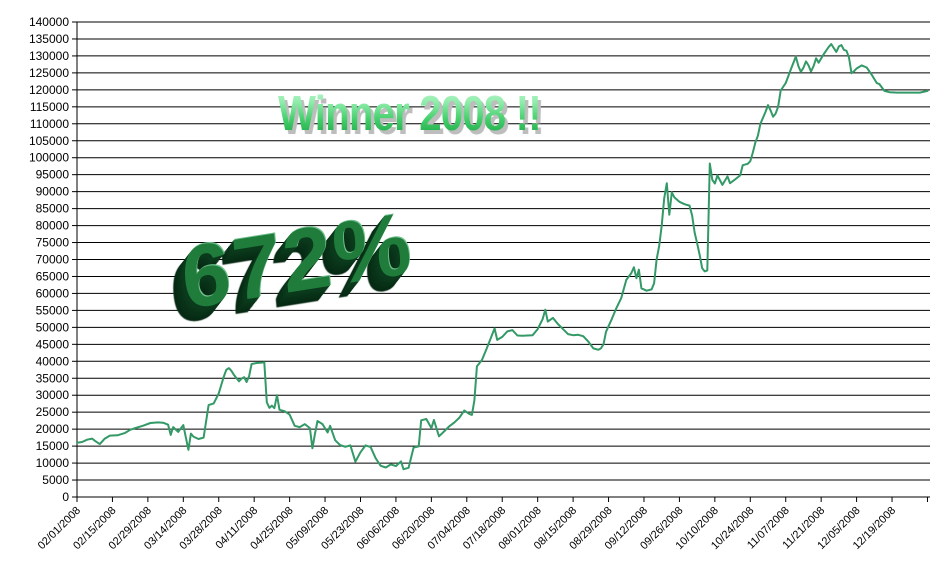 The width and height of the screenshot is (932, 568). What do you see at coordinates (53, 310) in the screenshot?
I see `y-tick-label: 55000` at bounding box center [53, 310].